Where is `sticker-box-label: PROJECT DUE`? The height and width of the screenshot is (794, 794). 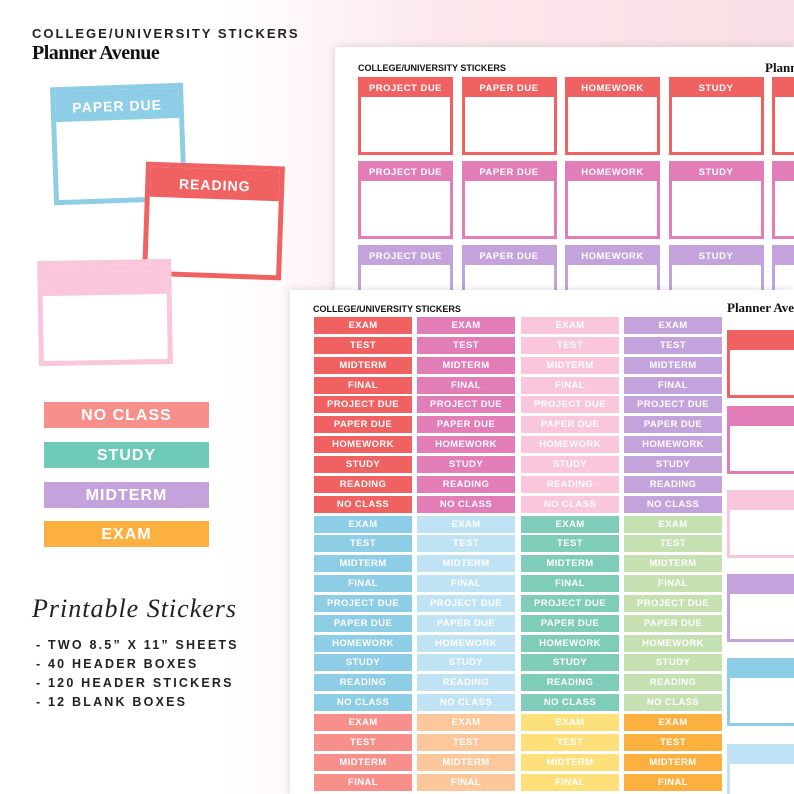 sticker-box-label: PROJECT DUE is located at coordinates (405, 172).